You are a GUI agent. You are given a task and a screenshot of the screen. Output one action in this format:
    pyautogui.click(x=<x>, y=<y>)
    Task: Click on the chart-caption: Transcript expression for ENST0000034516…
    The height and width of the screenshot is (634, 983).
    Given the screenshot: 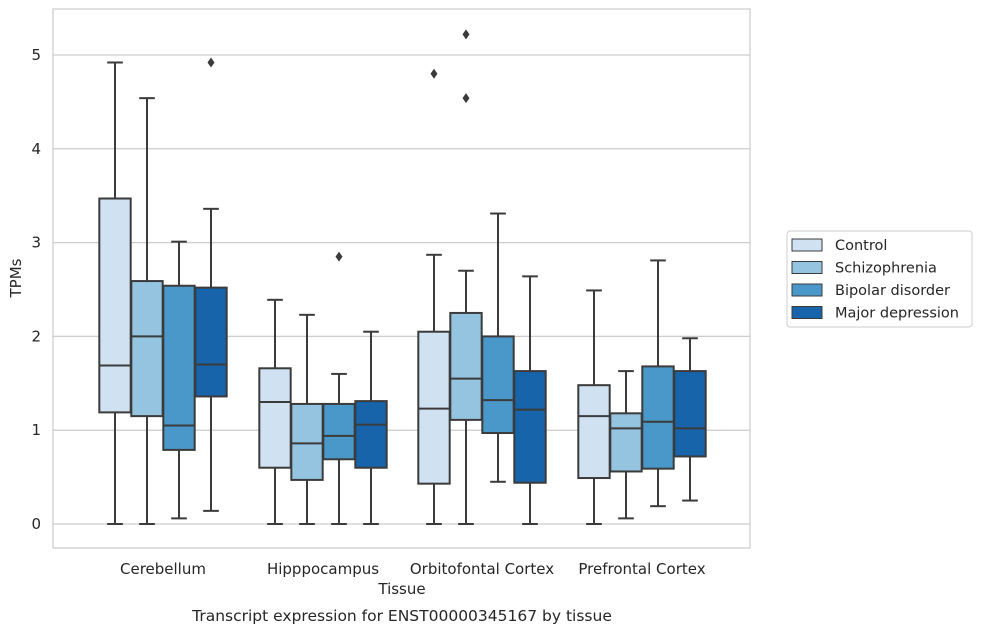 What is the action you would take?
    pyautogui.click(x=401, y=616)
    